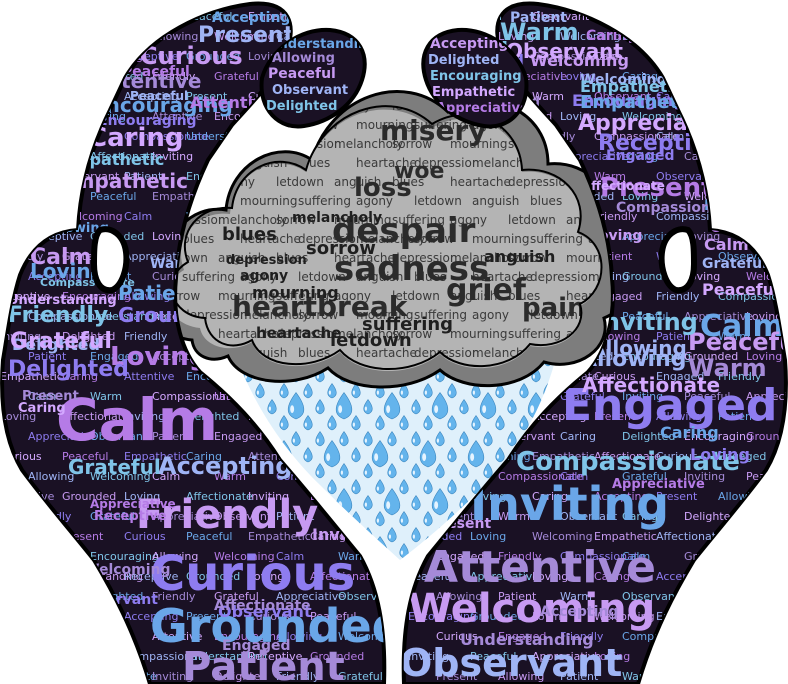 The image size is (788, 684). I want to click on hand-word: Empathetic, so click(155, 456).